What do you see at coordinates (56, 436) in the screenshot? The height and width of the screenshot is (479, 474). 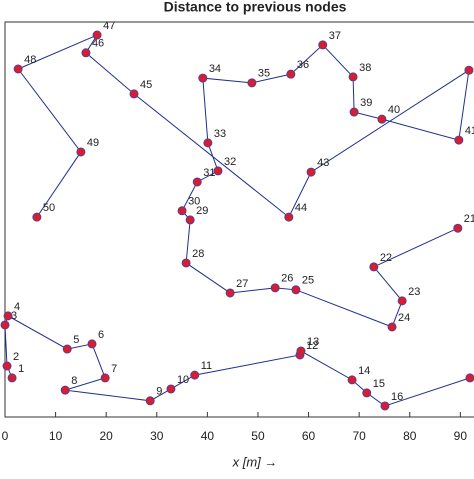 I see `x-tick-label: 10` at bounding box center [56, 436].